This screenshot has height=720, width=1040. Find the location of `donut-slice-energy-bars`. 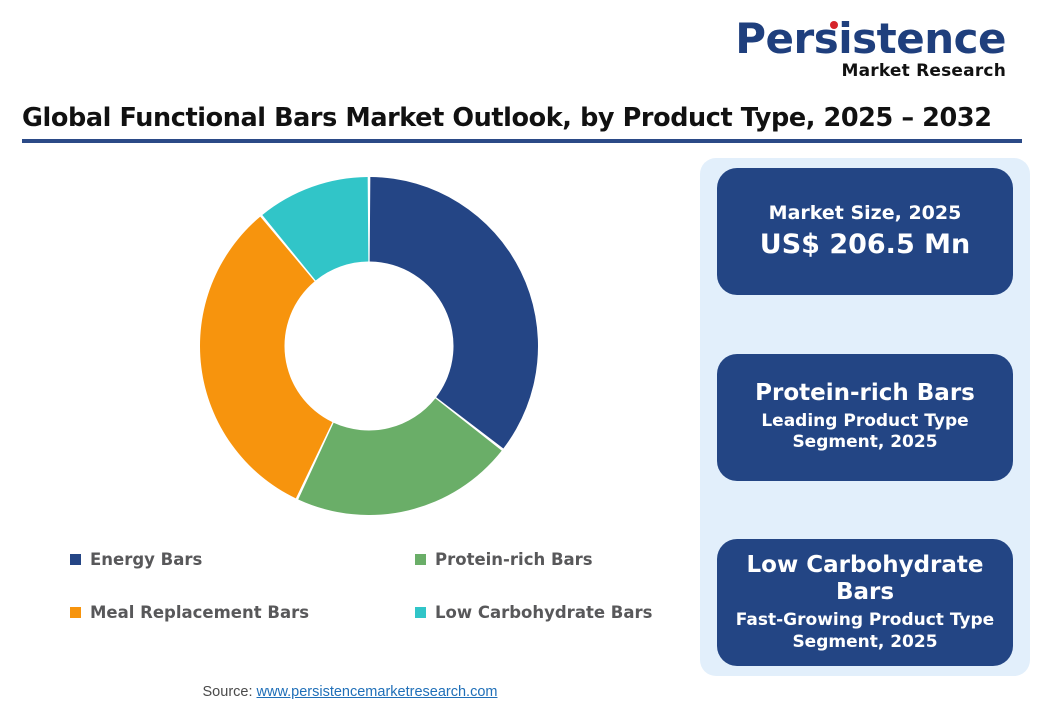

donut-slice-energy-bars is located at coordinates (453, 313).